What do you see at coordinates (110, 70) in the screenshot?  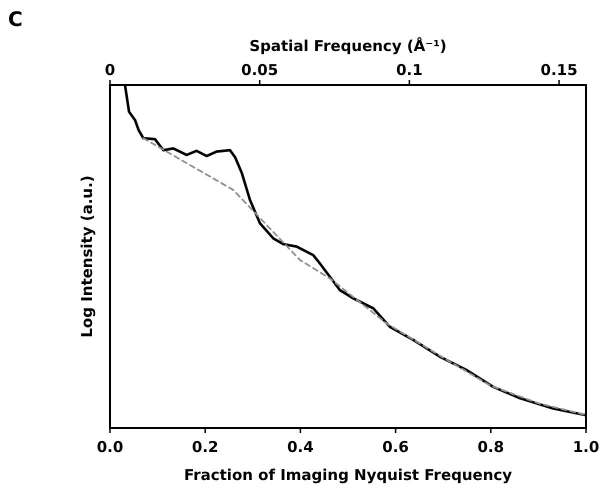 I see `x2-tick-label: 0` at bounding box center [110, 70].